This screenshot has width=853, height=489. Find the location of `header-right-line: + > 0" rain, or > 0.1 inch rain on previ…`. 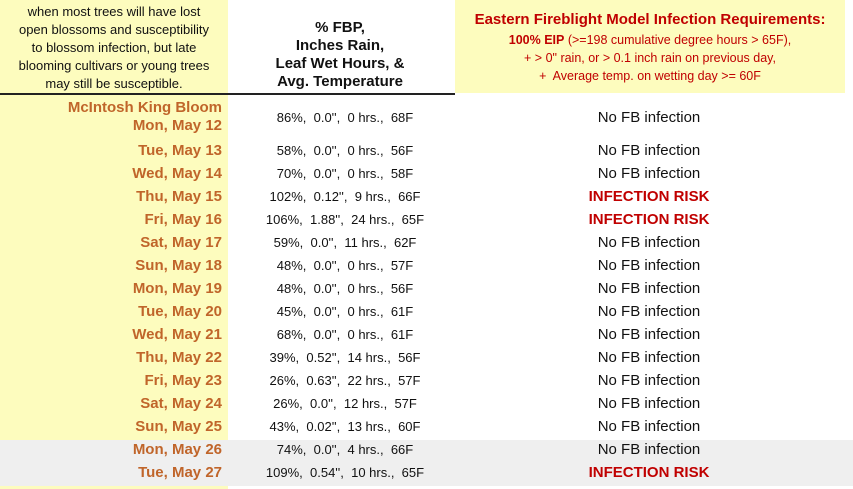

header-right-line: + > 0" rain, or > 0.1 inch rain on previ… is located at coordinates (650, 58).